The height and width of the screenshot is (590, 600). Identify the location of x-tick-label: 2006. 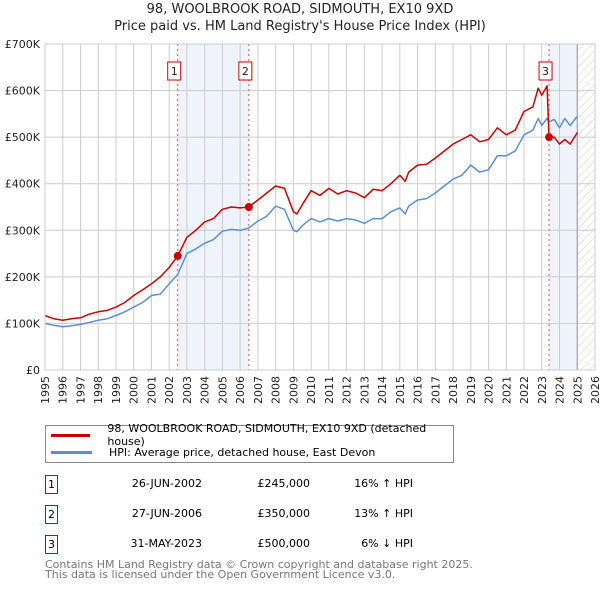
(240, 390).